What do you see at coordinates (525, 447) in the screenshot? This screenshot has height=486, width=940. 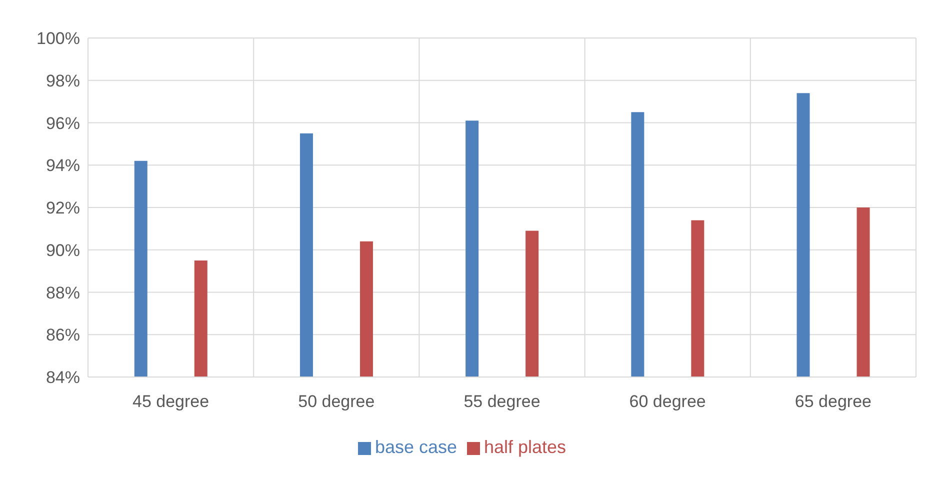 I see `legend-label: half plates` at bounding box center [525, 447].